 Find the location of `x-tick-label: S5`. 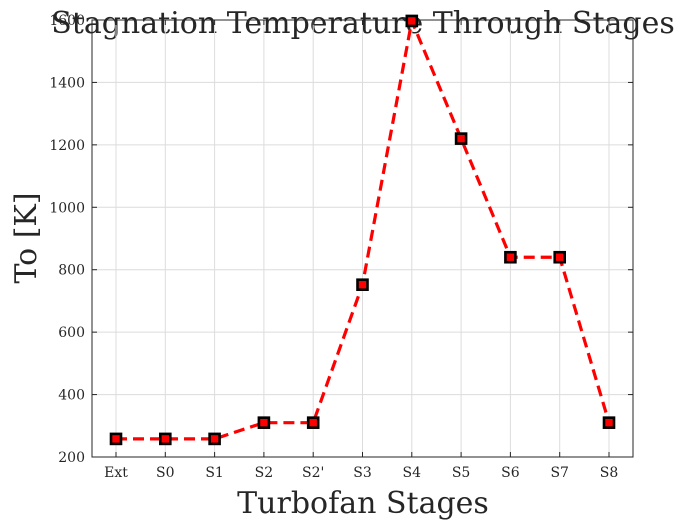

x-tick-label: S5 is located at coordinates (461, 473).